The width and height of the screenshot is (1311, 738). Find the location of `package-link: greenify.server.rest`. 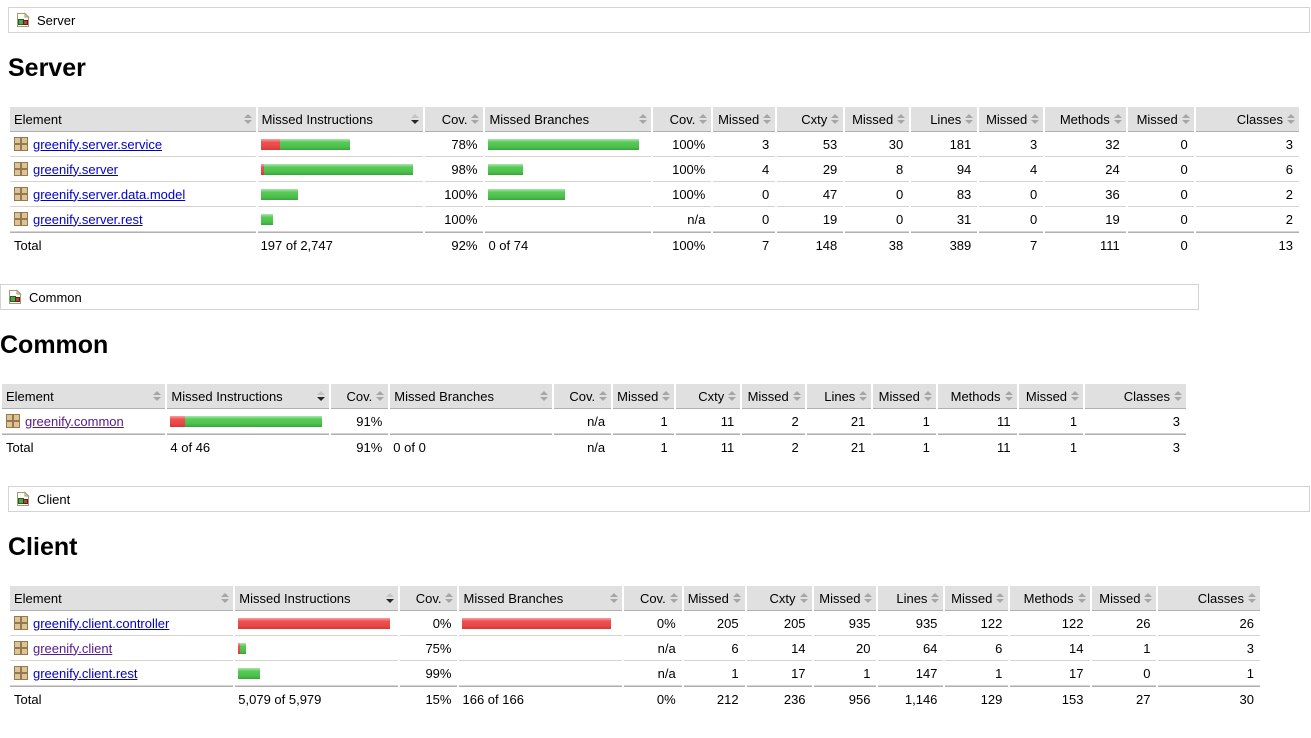

package-link: greenify.server.rest is located at coordinates (88, 219).